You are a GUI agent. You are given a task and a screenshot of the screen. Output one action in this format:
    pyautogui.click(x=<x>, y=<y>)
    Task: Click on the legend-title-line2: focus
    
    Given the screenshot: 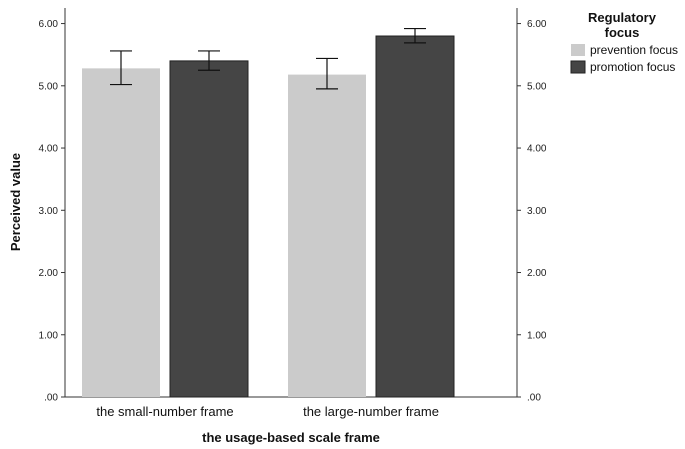 What is the action you would take?
    pyautogui.click(x=622, y=32)
    